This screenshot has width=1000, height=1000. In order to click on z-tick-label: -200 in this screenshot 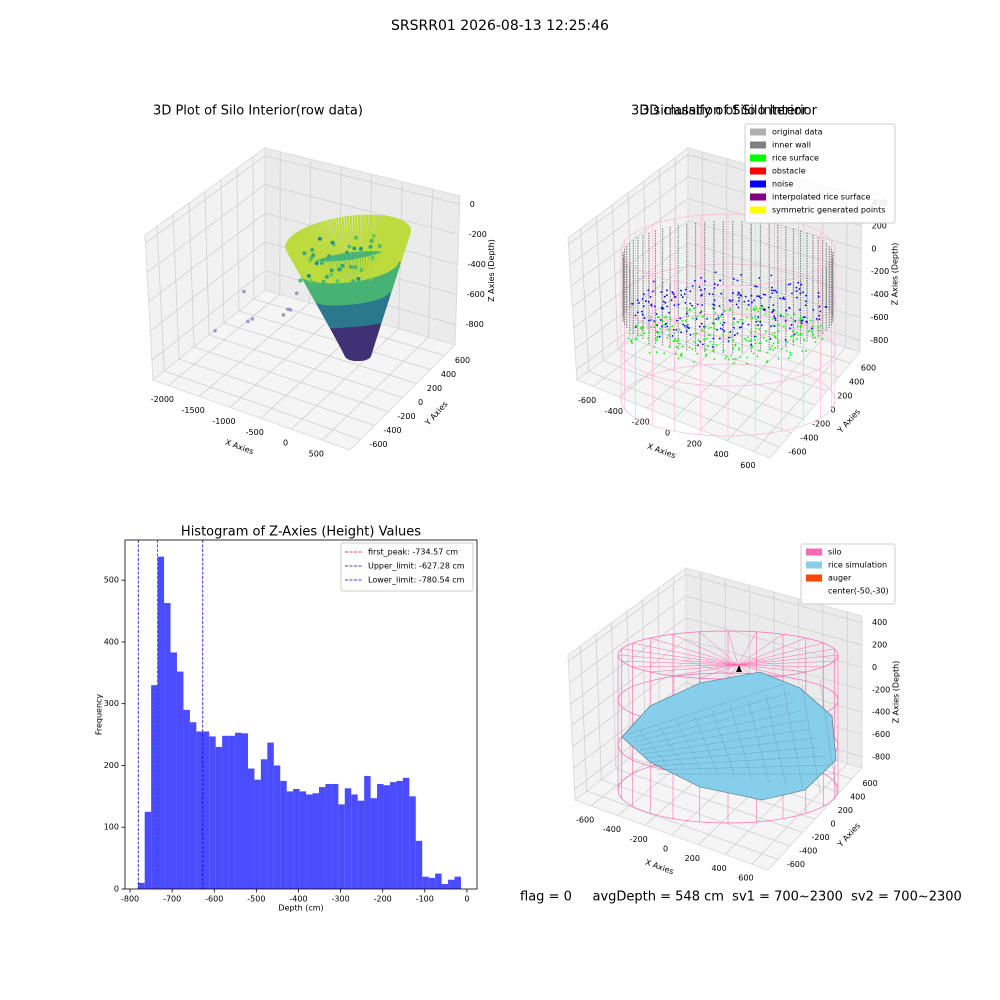, I will do `click(881, 689)`.